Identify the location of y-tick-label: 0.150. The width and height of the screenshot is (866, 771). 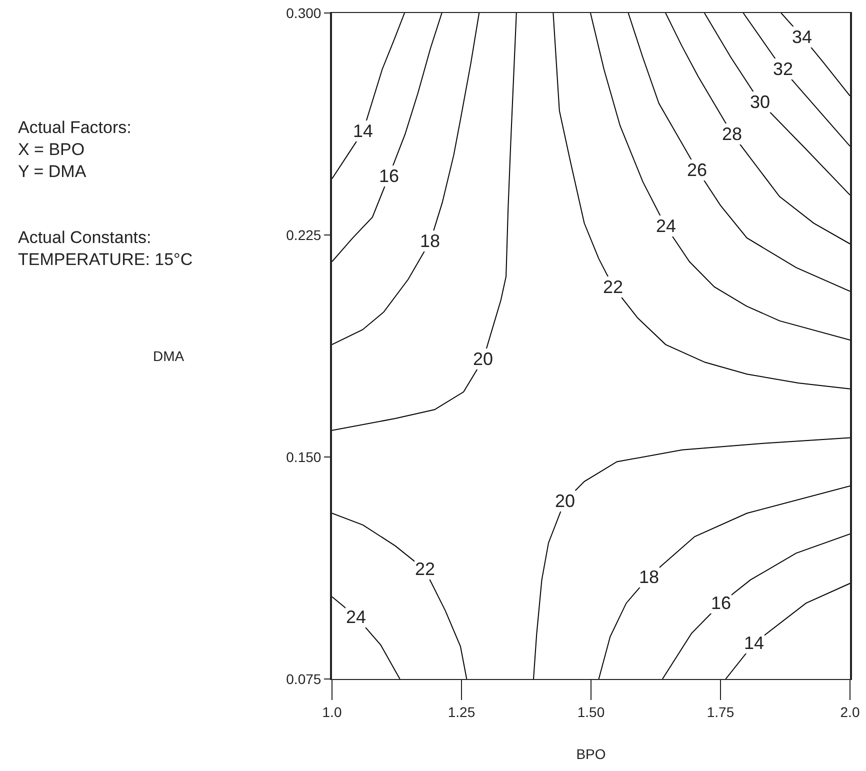
(304, 456).